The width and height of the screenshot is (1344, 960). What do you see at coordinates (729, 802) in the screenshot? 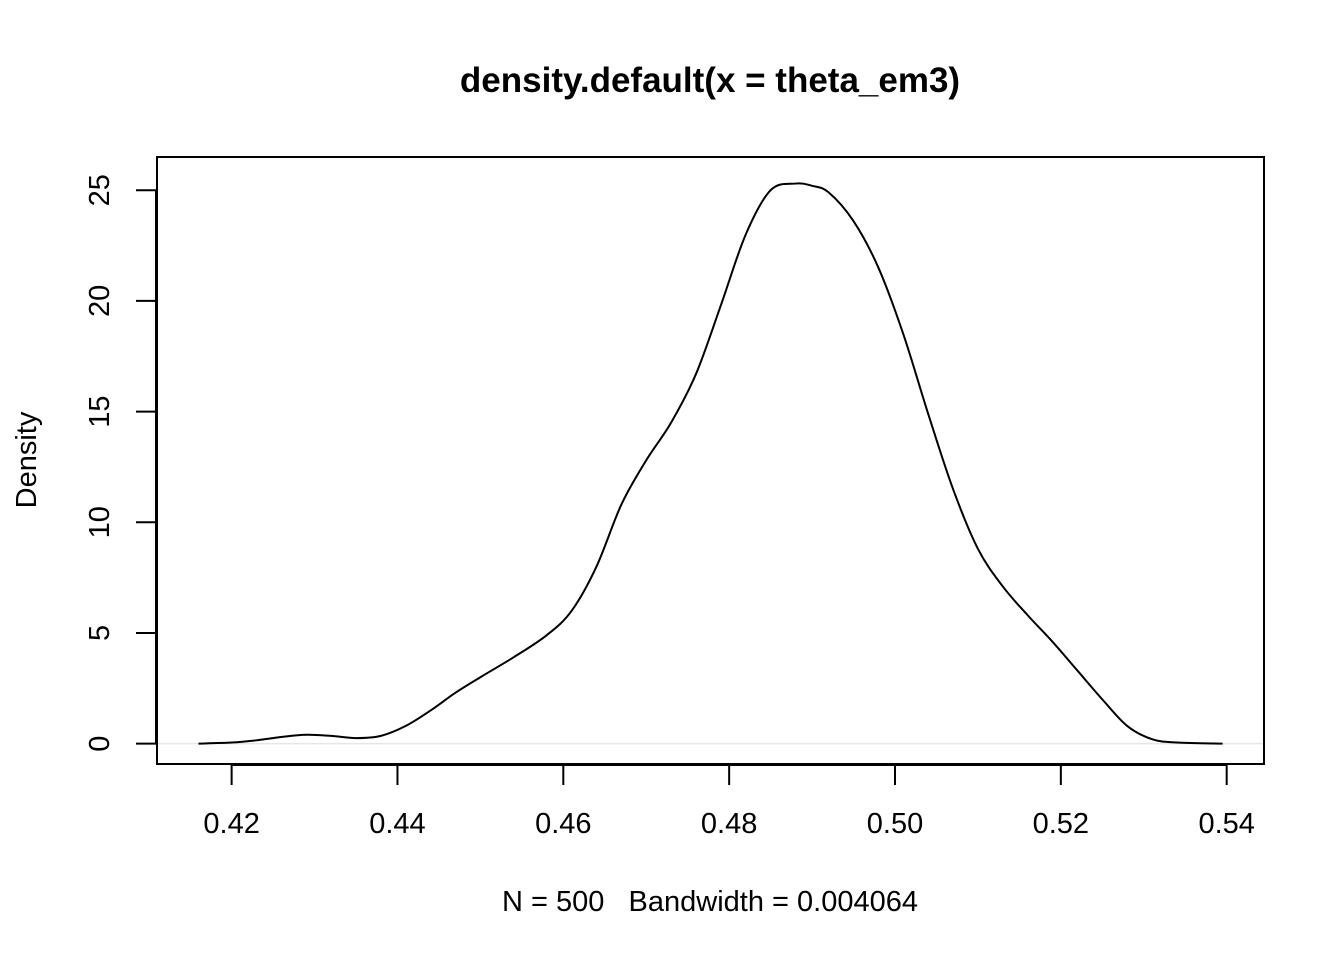
I see `x-axis: 0.42 0.44 0.46 0.48 0.50 0.52 0.54` at bounding box center [729, 802].